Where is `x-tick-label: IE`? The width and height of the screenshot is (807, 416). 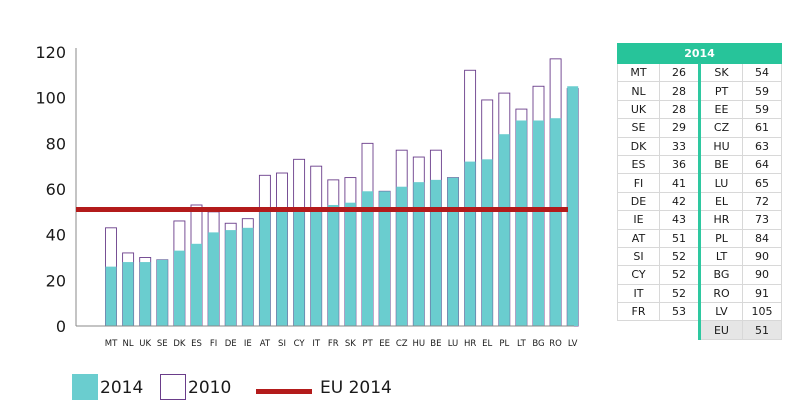 x-tick-label: IE is located at coordinates (248, 344).